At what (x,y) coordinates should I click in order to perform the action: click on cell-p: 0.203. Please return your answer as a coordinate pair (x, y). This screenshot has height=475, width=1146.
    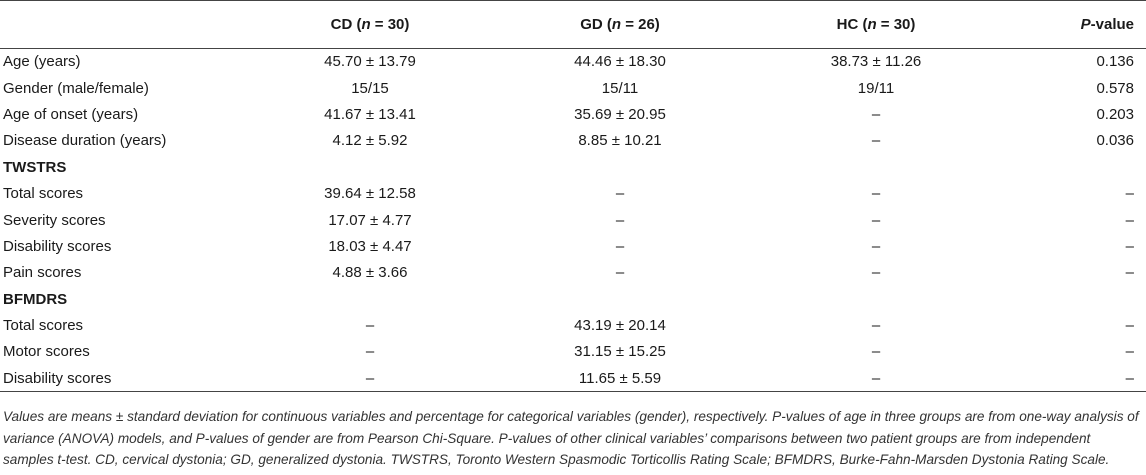
    Looking at the image, I should click on (1115, 114).